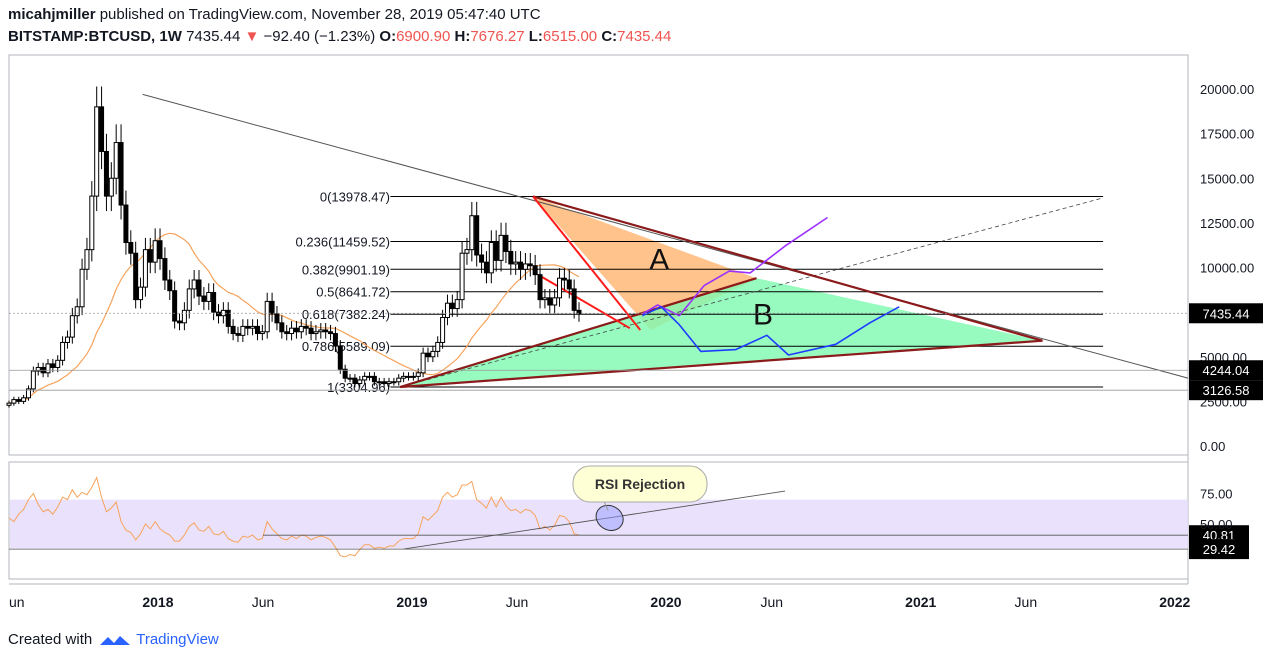 The width and height of the screenshot is (1280, 662). What do you see at coordinates (763, 315) in the screenshot?
I see `triangle-b-label: B` at bounding box center [763, 315].